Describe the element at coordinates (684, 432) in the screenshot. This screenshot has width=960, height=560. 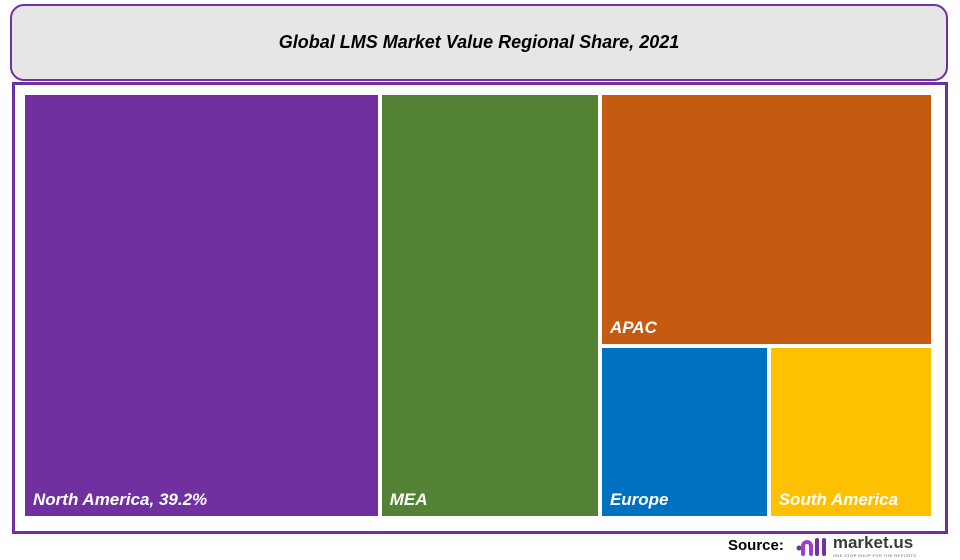
I see `tile-europe: Europe` at that location.